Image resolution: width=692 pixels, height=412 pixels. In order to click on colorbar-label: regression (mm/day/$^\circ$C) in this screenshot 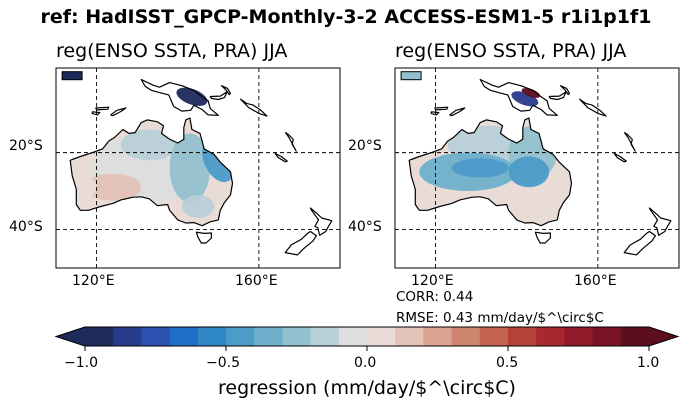, I will do `click(367, 388)`.